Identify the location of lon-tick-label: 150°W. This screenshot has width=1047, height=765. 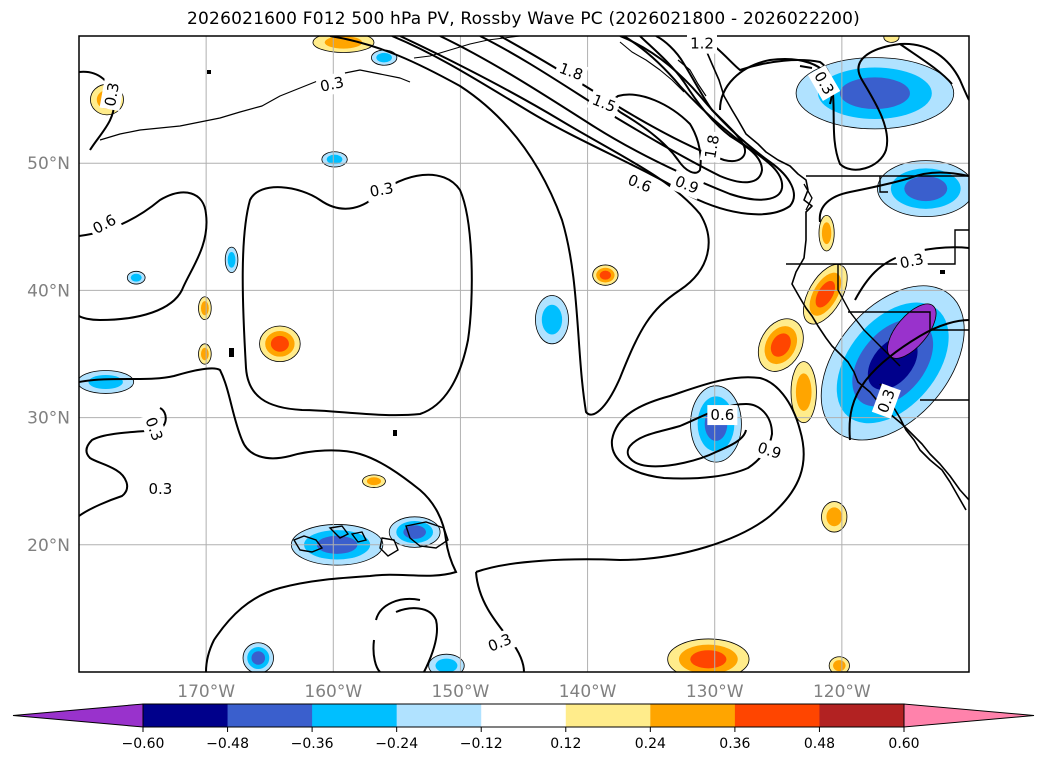
(461, 692).